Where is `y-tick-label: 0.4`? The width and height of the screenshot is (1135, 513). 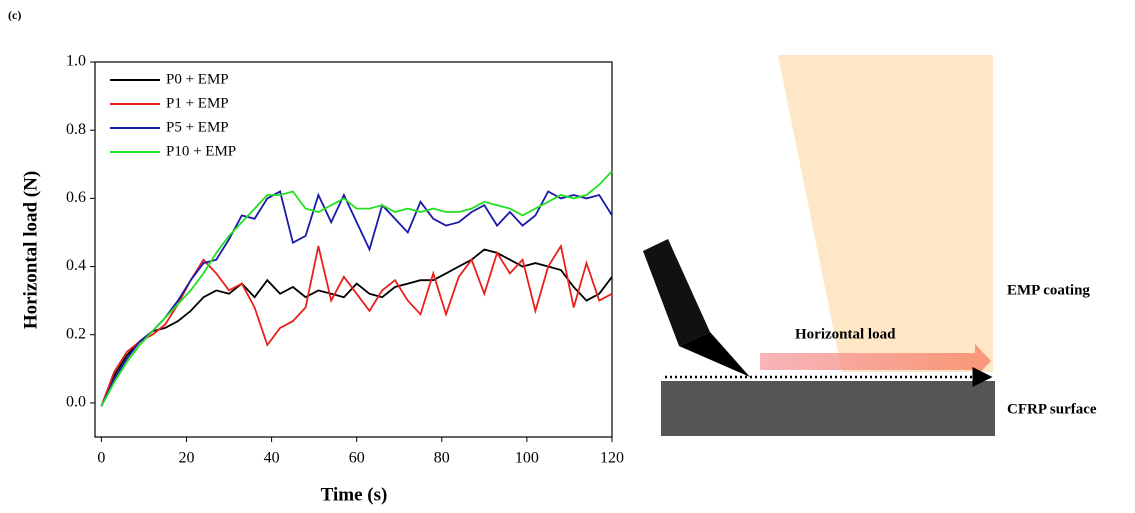 y-tick-label: 0.4 is located at coordinates (76, 265).